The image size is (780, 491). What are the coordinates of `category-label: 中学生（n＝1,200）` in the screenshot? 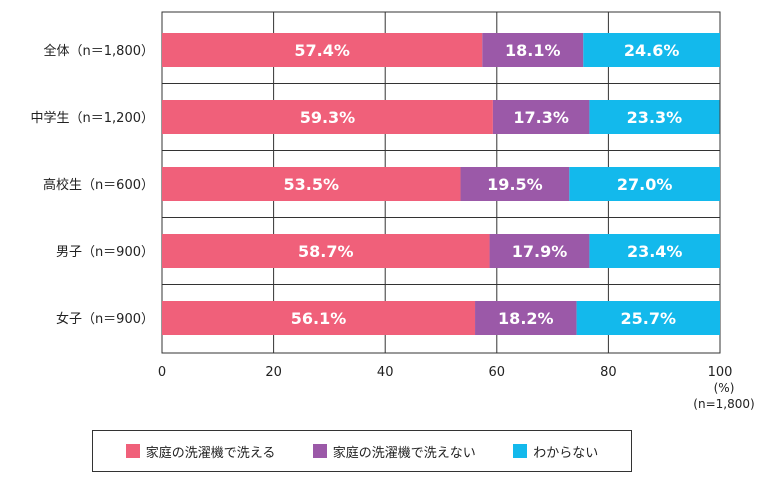 It's located at (92, 118).